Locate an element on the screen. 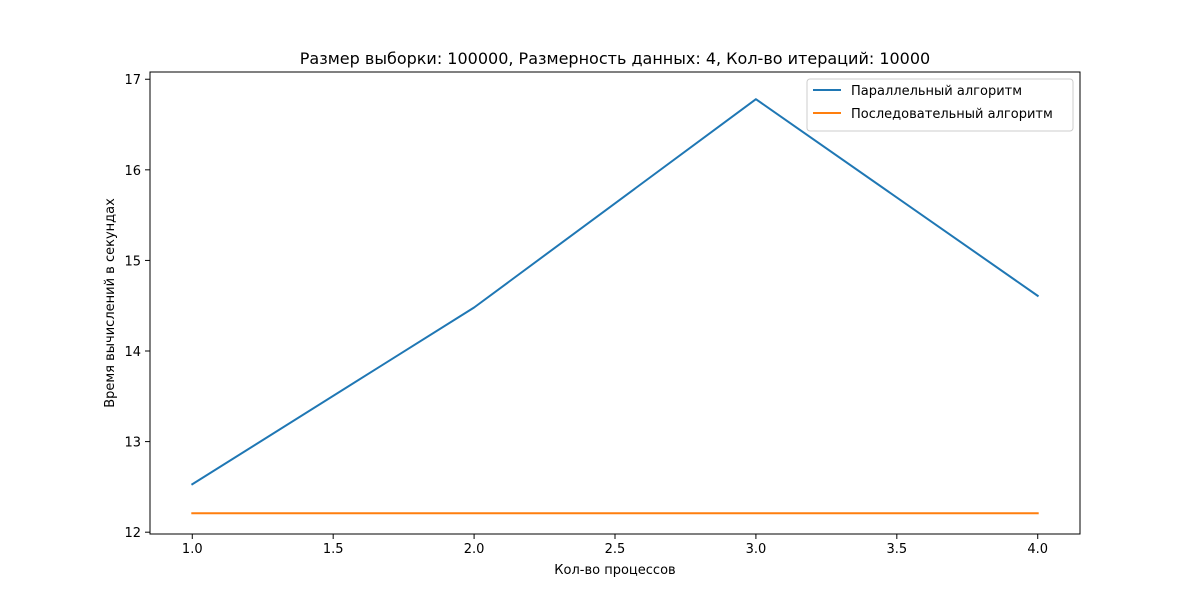 The width and height of the screenshot is (1200, 600). x-tick-label: 2.5 is located at coordinates (615, 549).